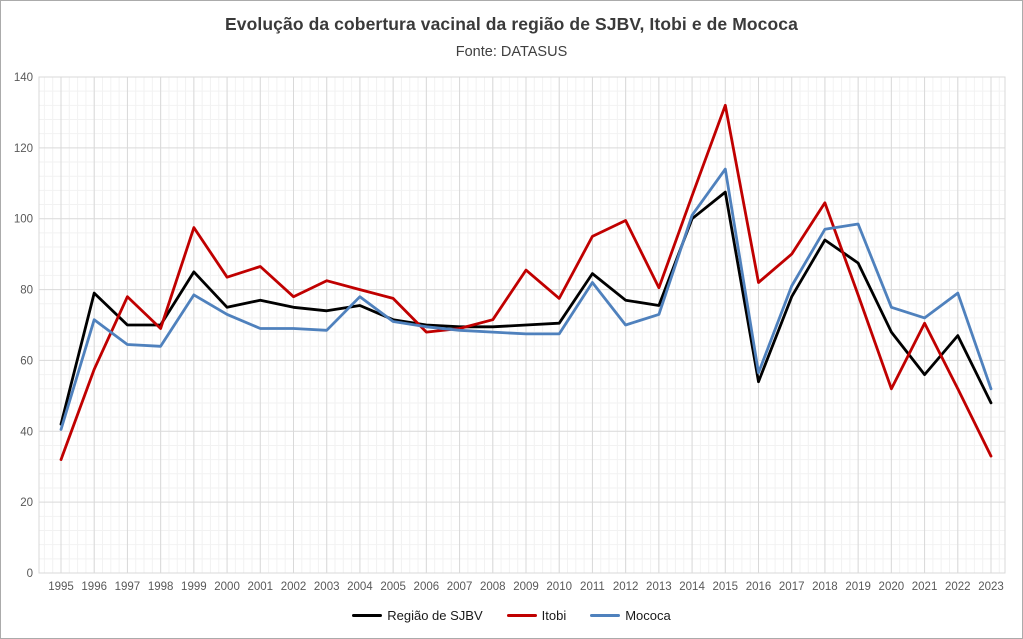  I want to click on legend-label: Mococa, so click(648, 615).